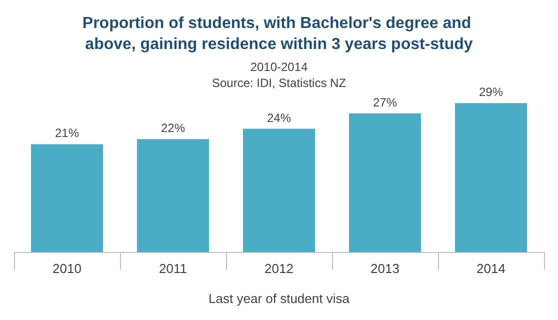  Describe the element at coordinates (173, 268) in the screenshot. I see `x-tick-label: 2011` at that location.